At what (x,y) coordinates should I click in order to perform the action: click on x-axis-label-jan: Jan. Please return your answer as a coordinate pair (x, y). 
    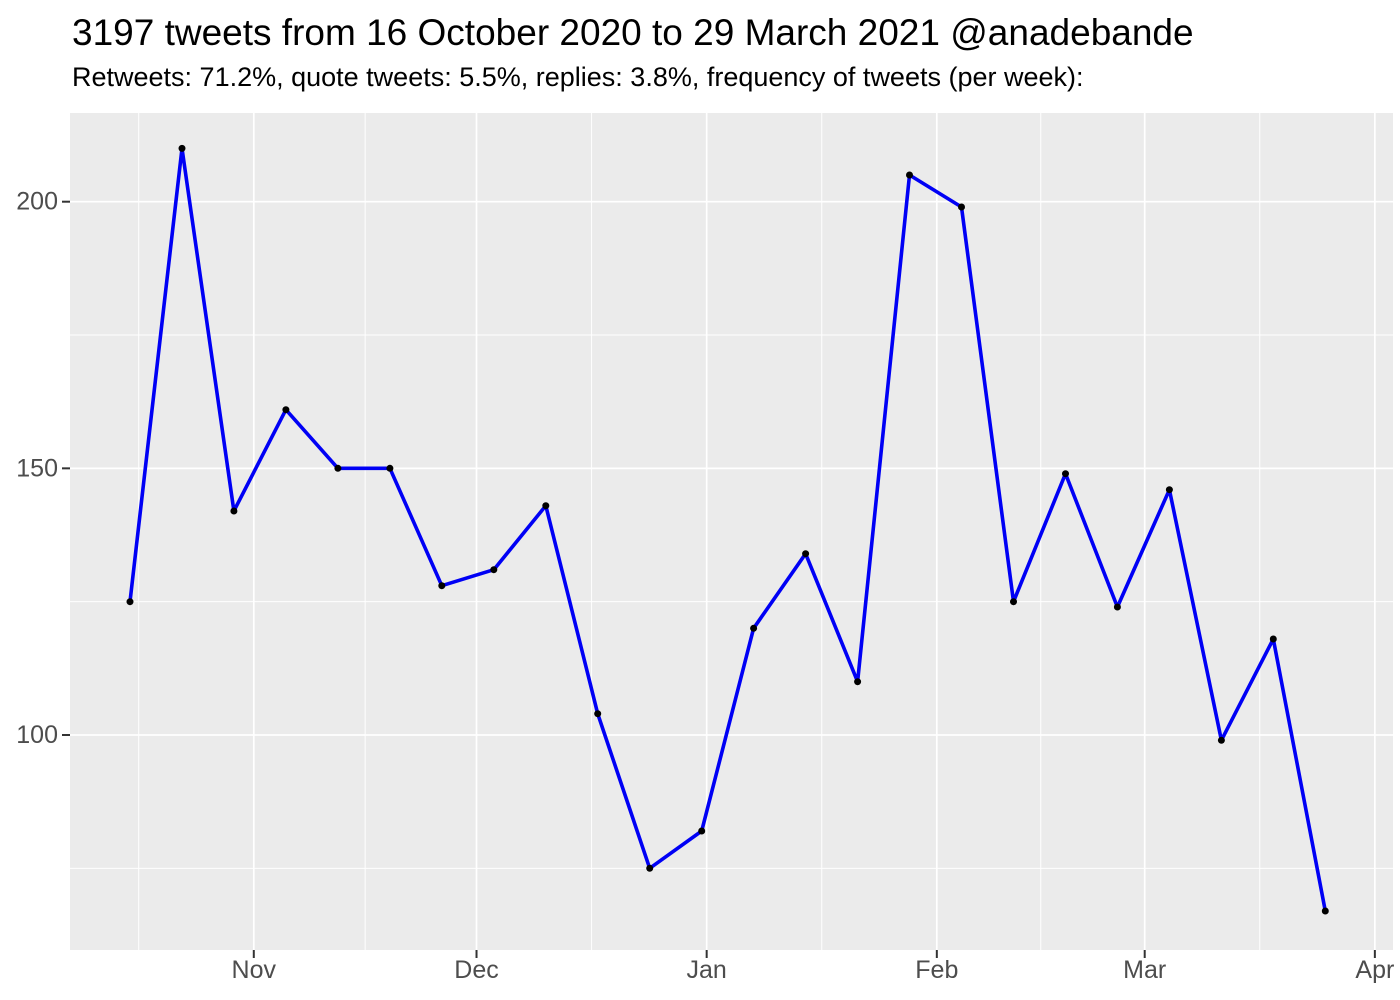
    Looking at the image, I should click on (707, 970).